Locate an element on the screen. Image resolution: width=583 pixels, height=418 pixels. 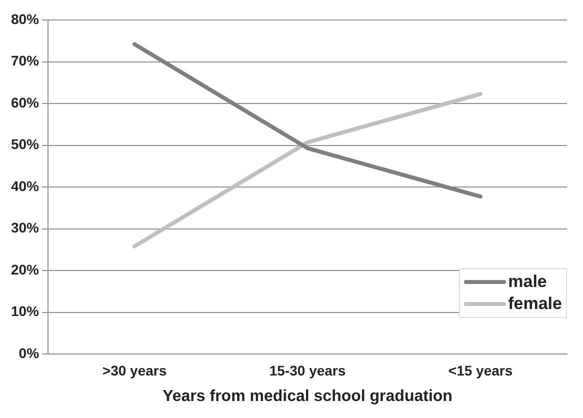
legend-label: male is located at coordinates (527, 282).